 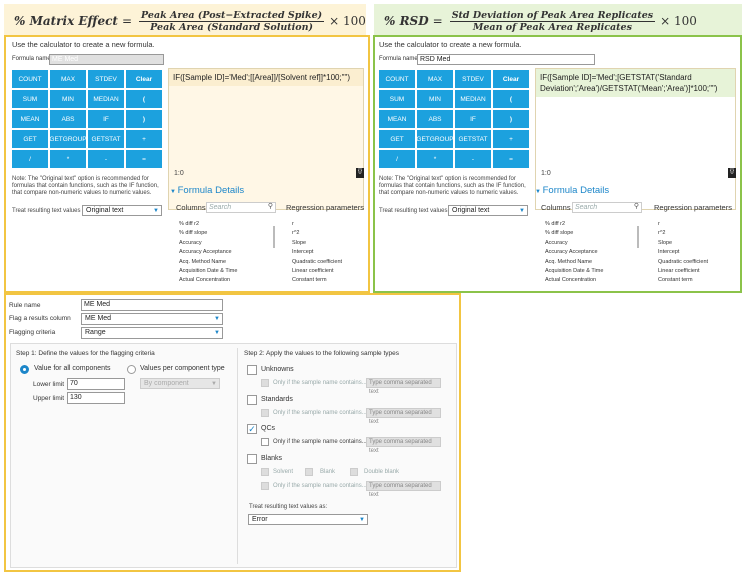 I want to click on blank-checkbox, so click(x=309, y=472).